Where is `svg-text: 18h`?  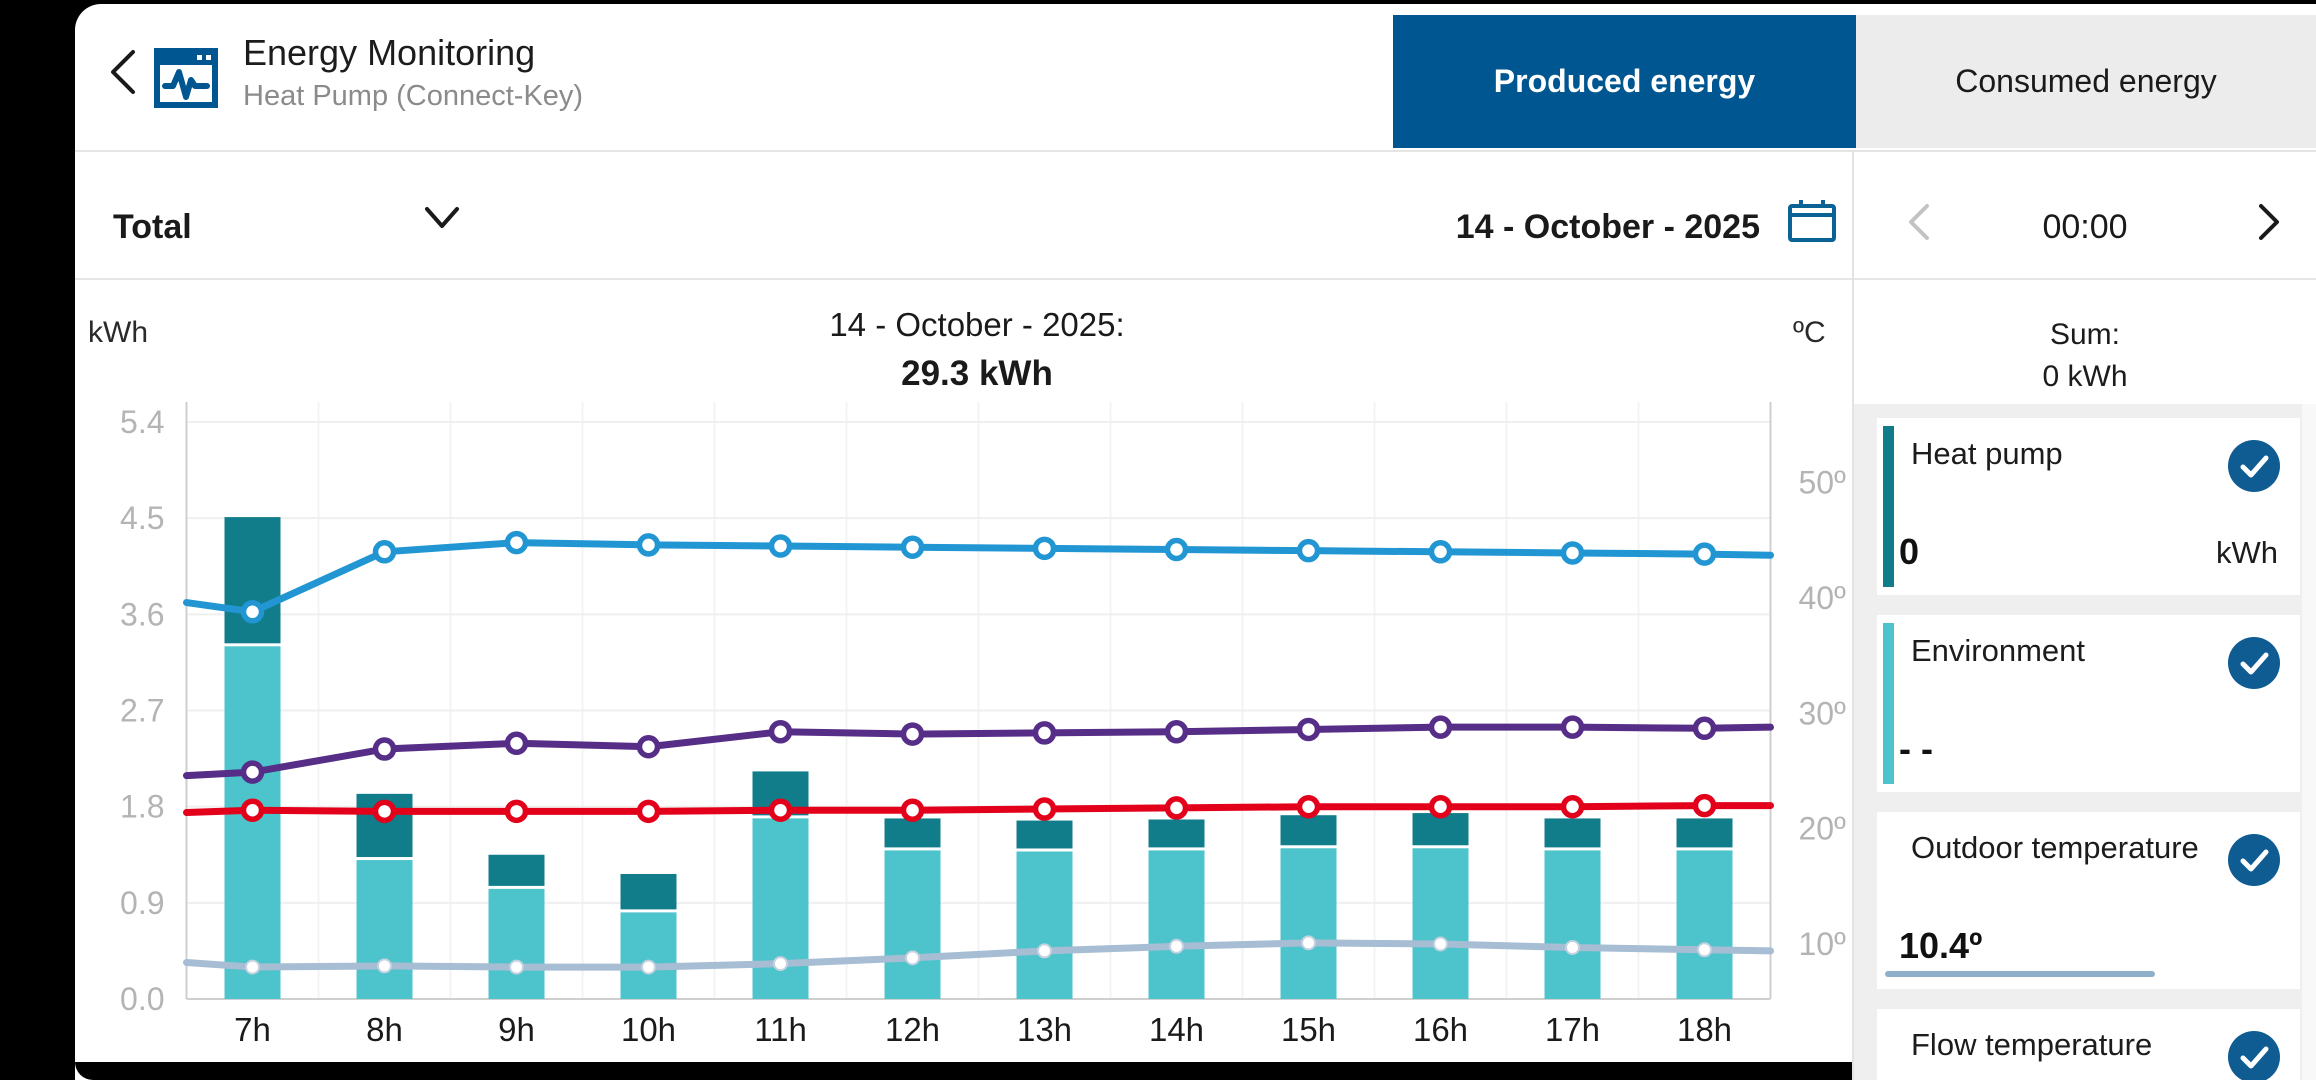
svg-text: 18h is located at coordinates (1704, 1029).